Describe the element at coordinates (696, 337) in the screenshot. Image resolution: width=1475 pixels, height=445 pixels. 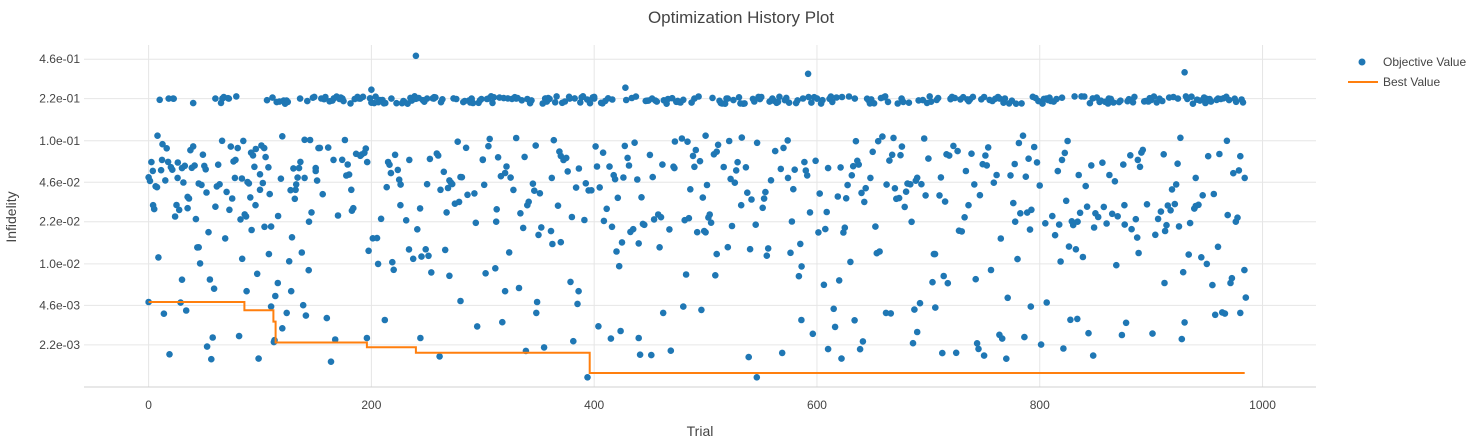
I see `best-value-line` at that location.